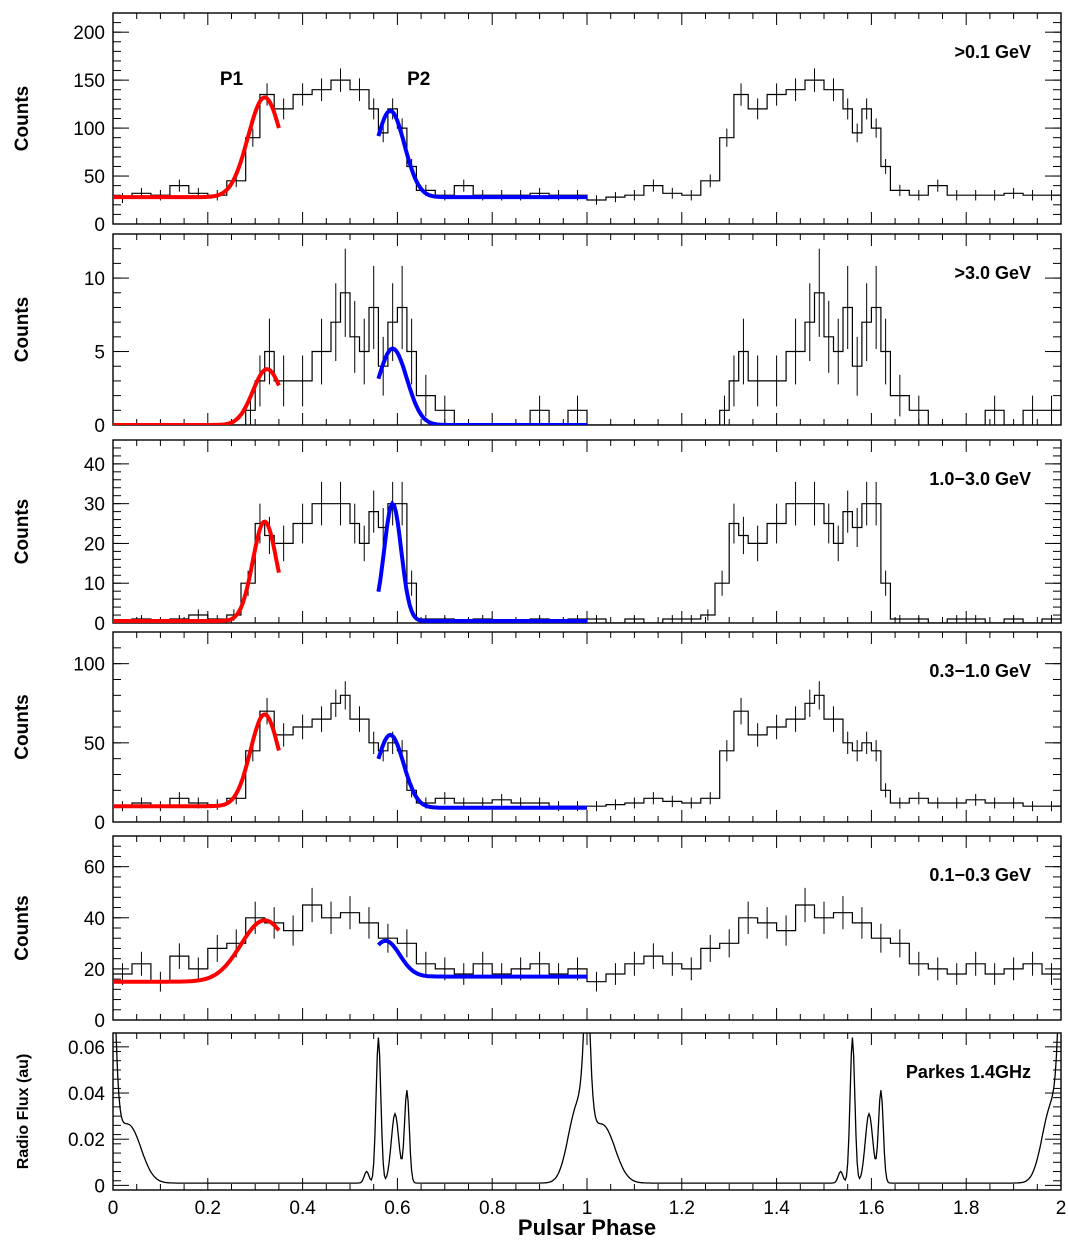 The image size is (1068, 1245). I want to click on x-axis-group: 0 0.2 0.4 0.6 0.8 1 1.2 1.4 1.6 1.8 2, so click(587, 1208).